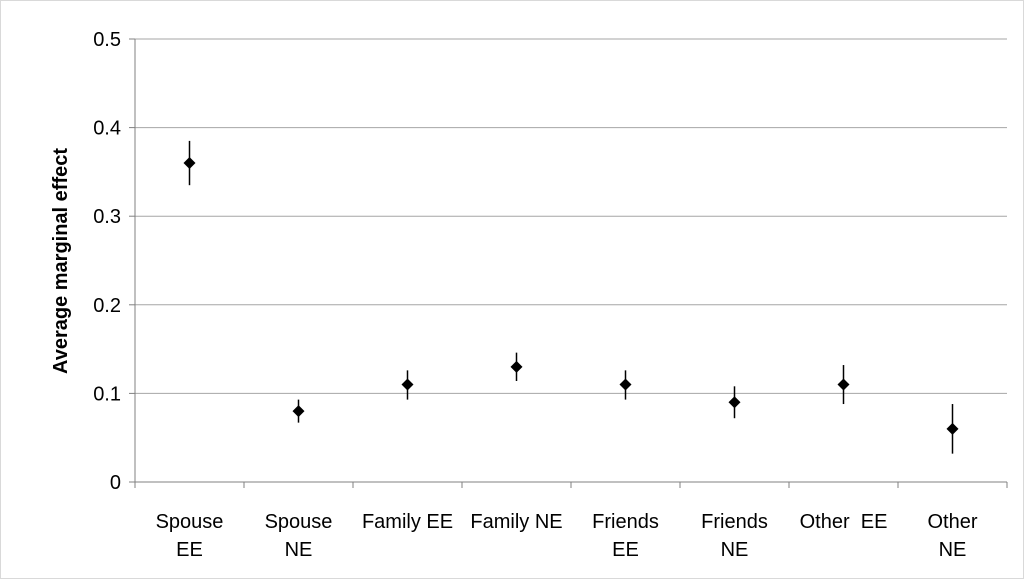 Image resolution: width=1024 pixels, height=580 pixels. Describe the element at coordinates (107, 40) in the screenshot. I see `y-tick-label: 0.5` at that location.